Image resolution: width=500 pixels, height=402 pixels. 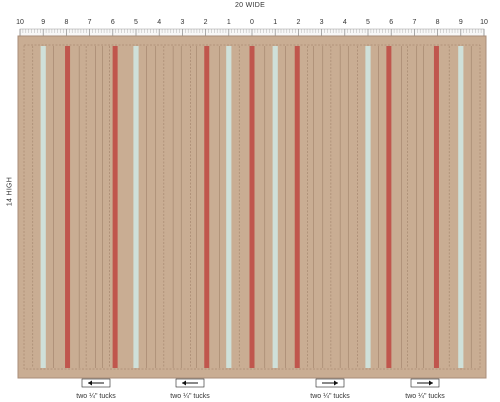 I want to click on diagram-title: 20 WIDE, so click(x=250, y=5).